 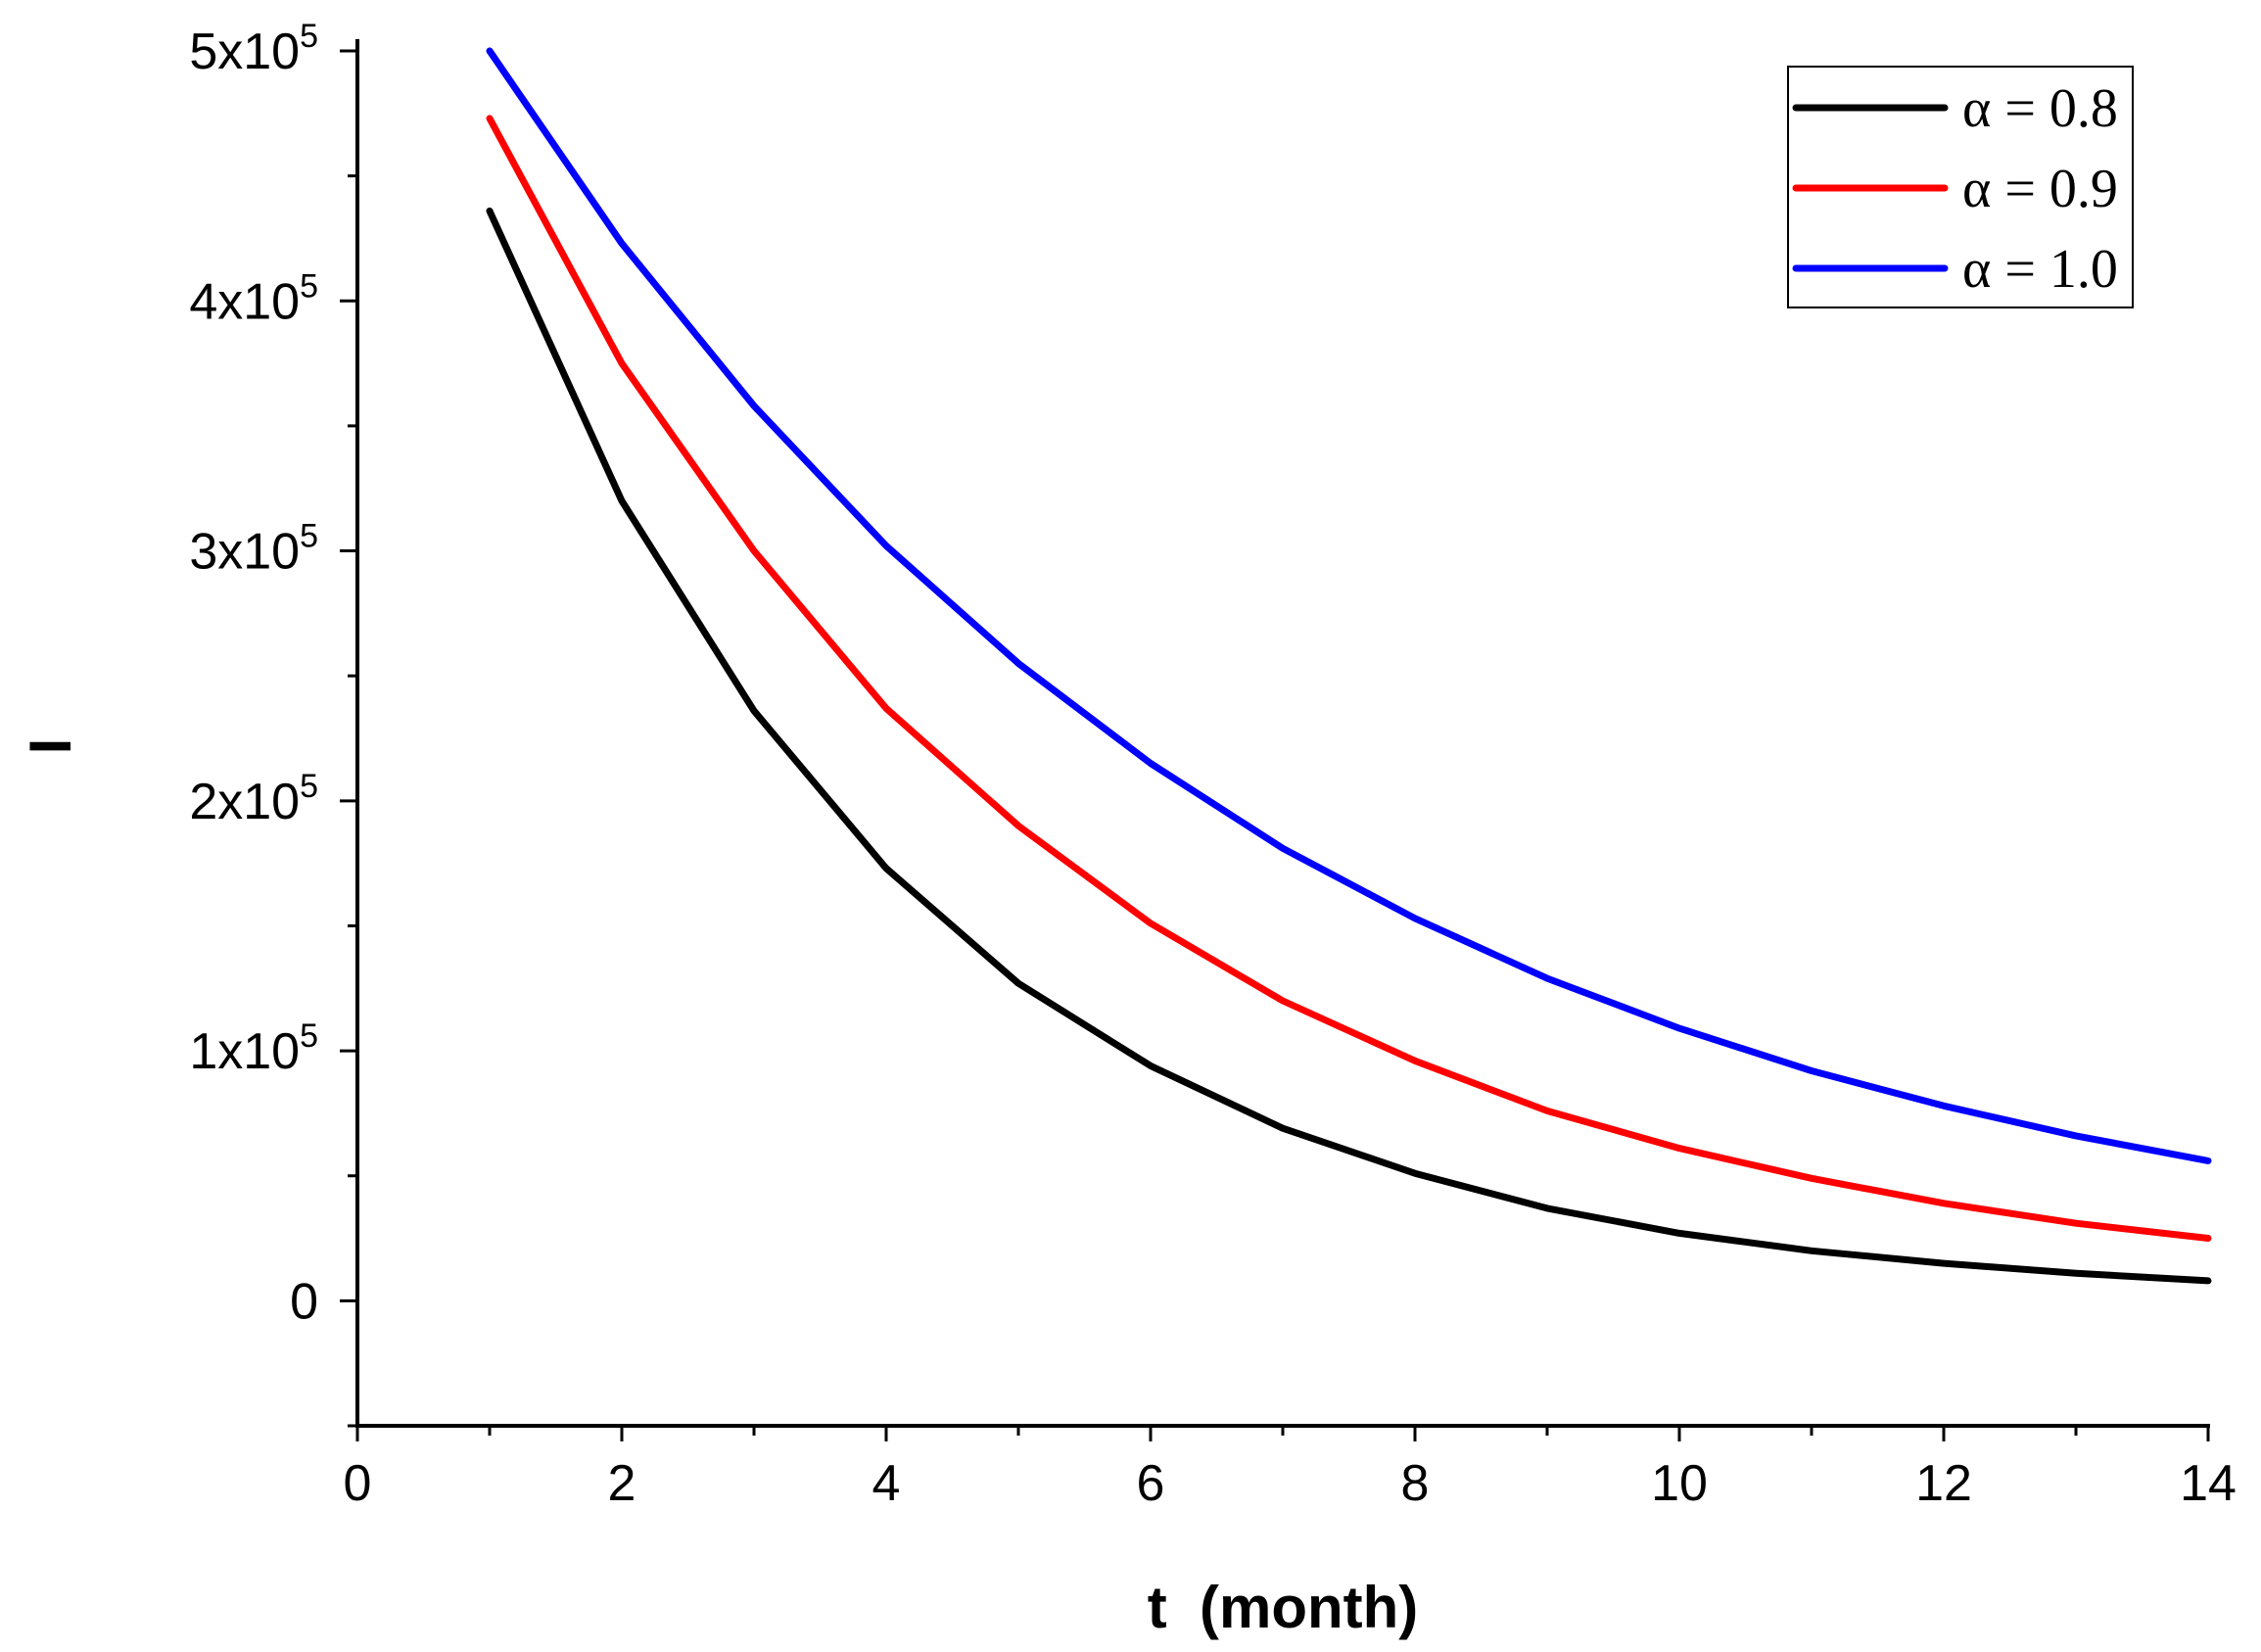 What do you see at coordinates (2040, 269) in the screenshot?
I see `legend-label-3: α = 1.0` at bounding box center [2040, 269].